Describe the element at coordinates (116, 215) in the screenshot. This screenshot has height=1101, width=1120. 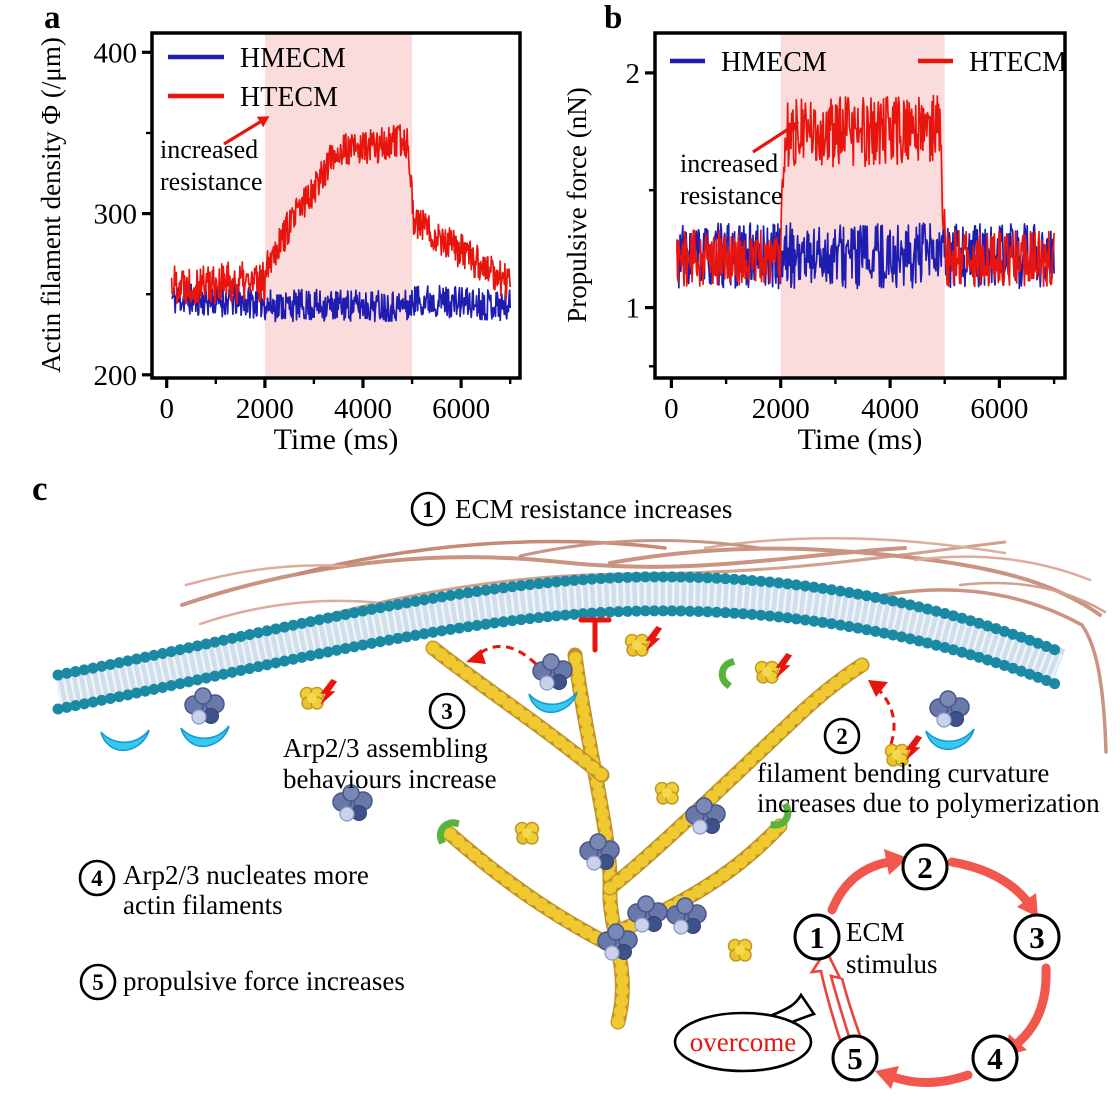
I see `y-tick-label: 300` at that location.